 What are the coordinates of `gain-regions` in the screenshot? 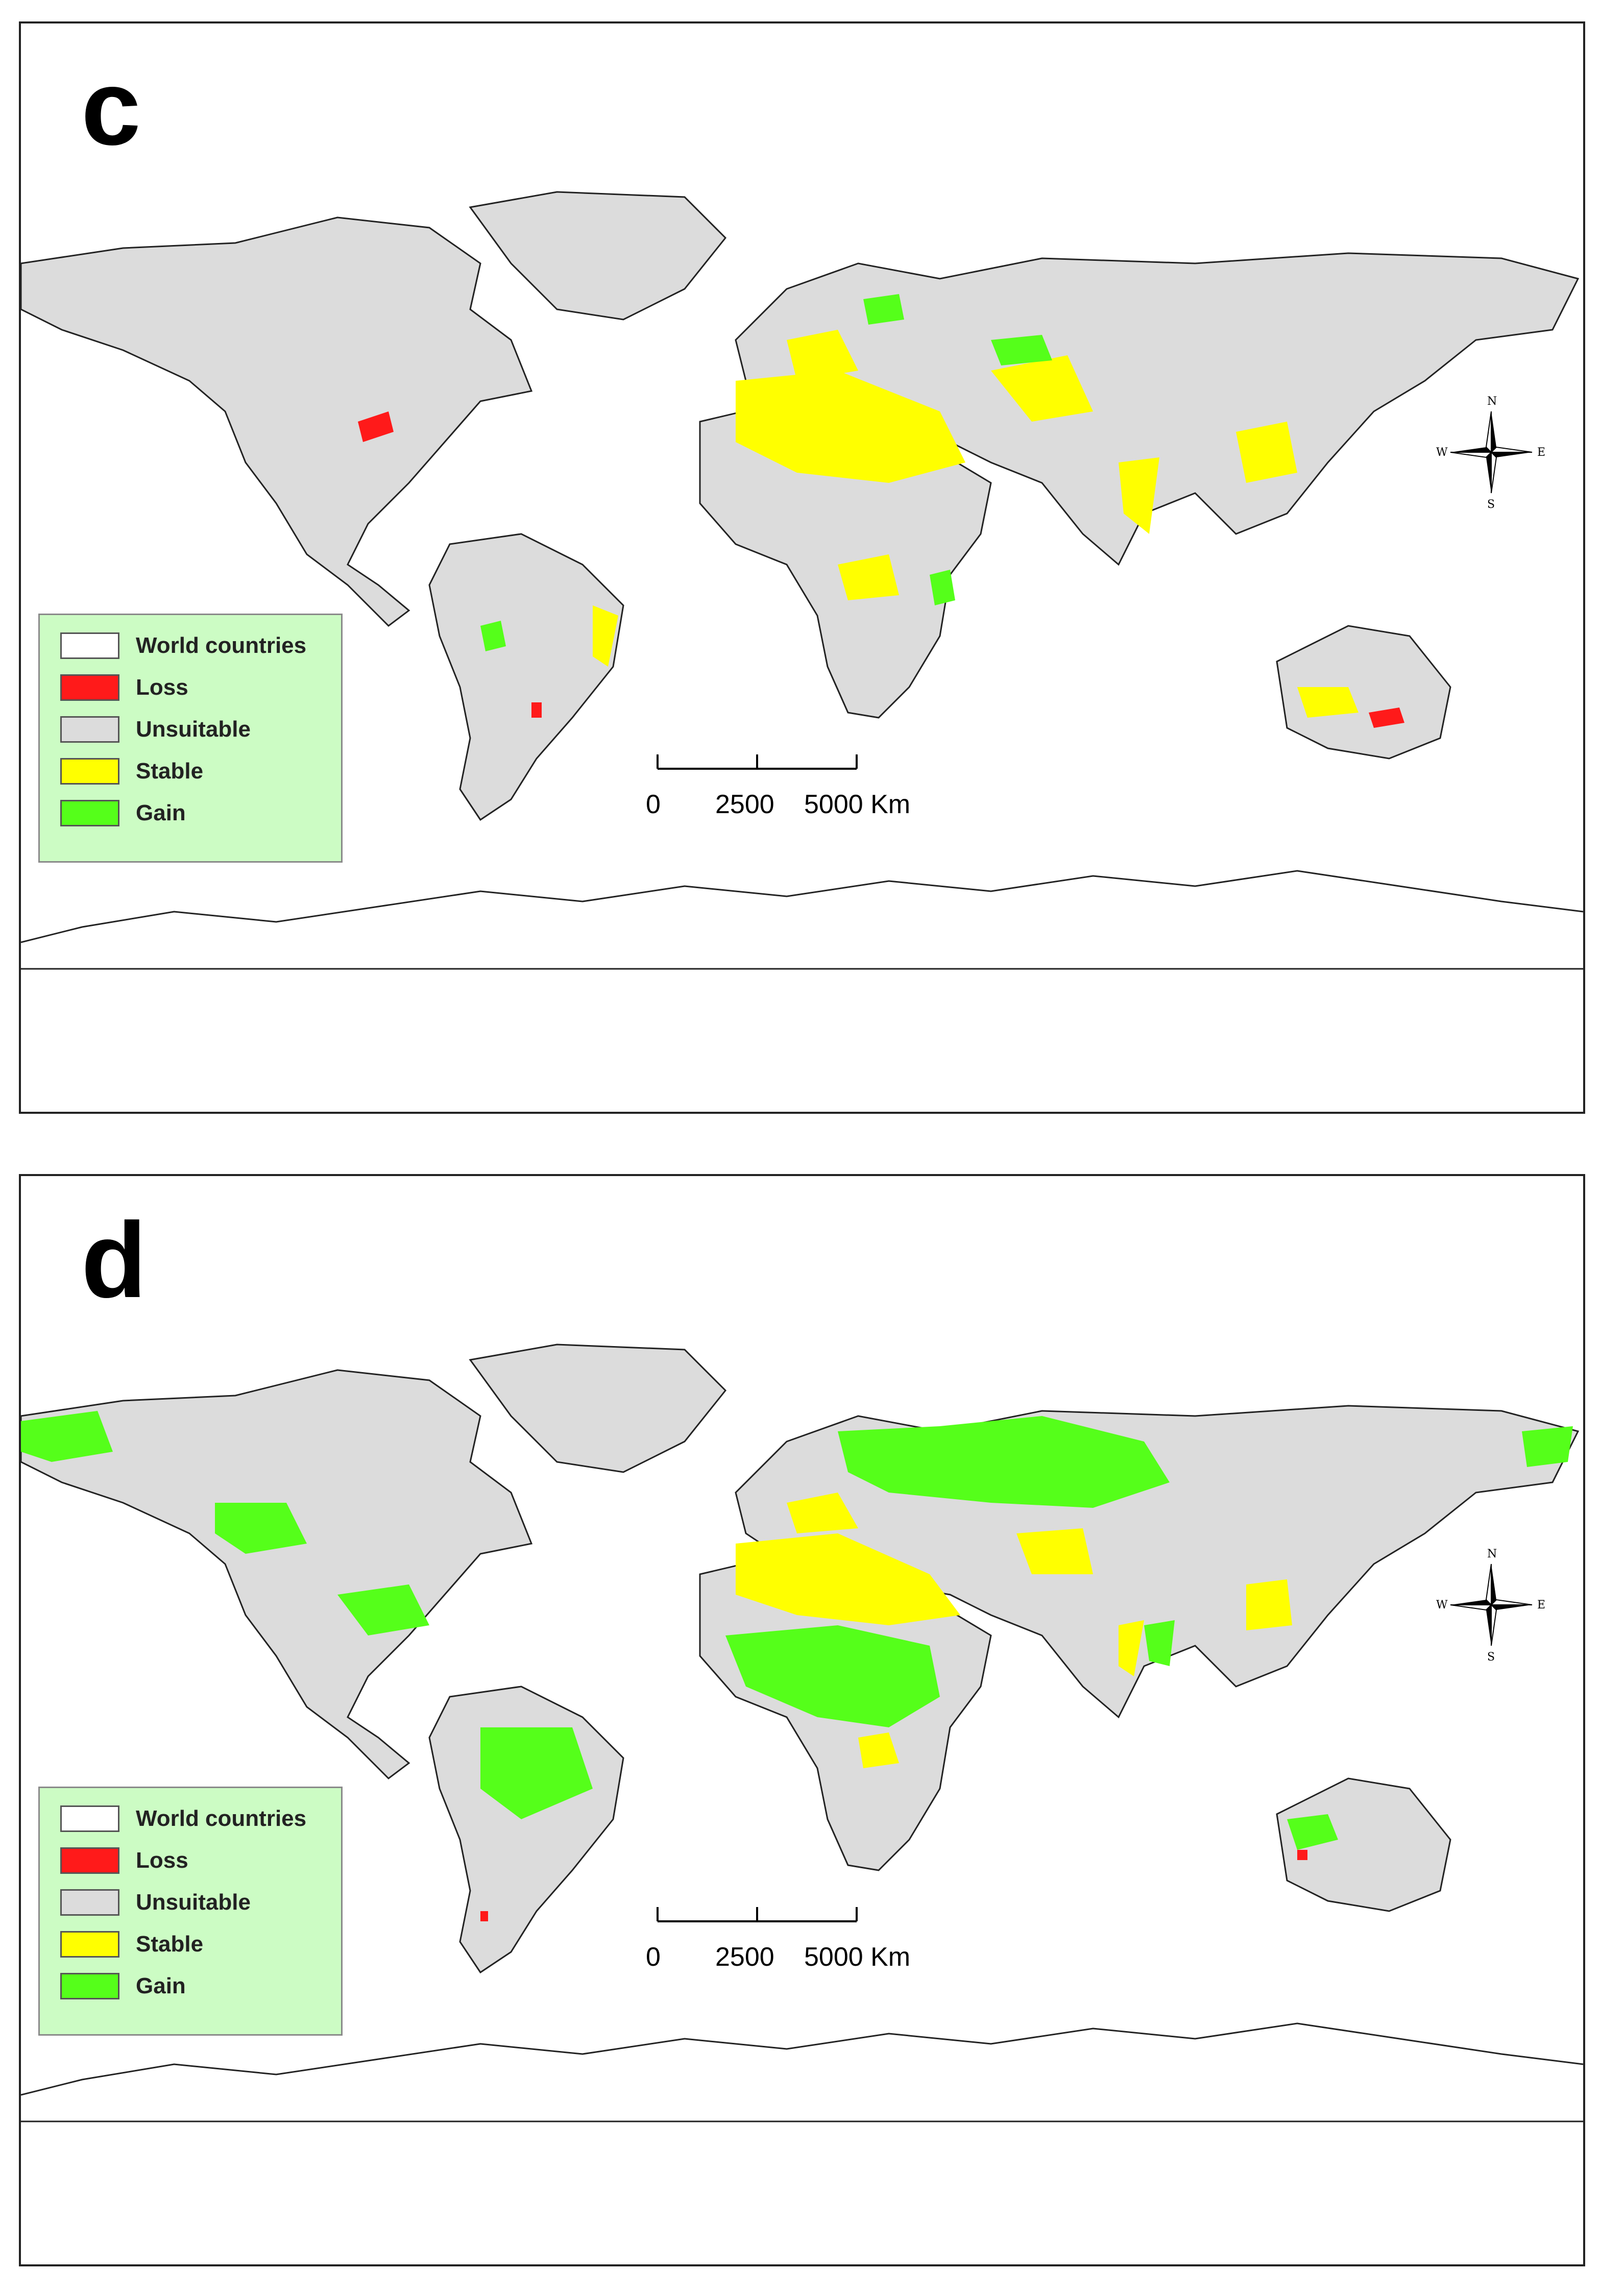 It's located at (766, 472).